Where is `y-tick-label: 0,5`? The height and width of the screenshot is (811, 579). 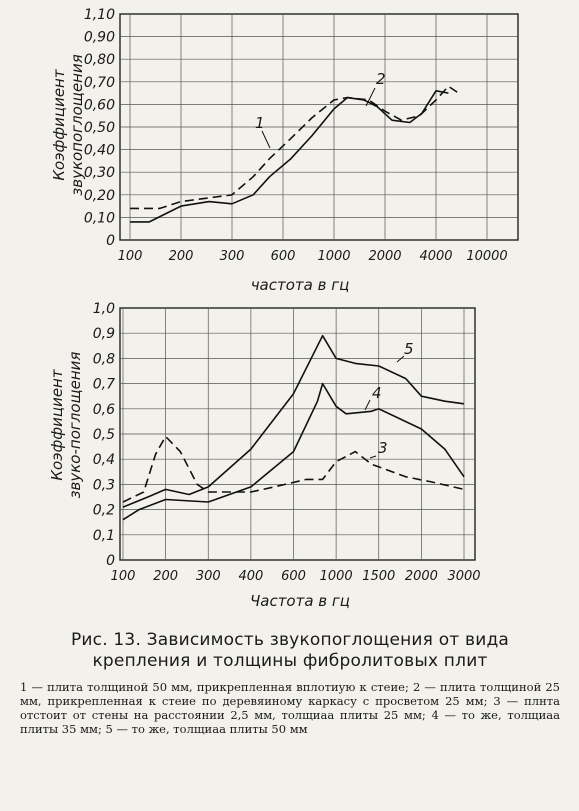
y-tick-label: 0,5 is located at coordinates (104, 435).